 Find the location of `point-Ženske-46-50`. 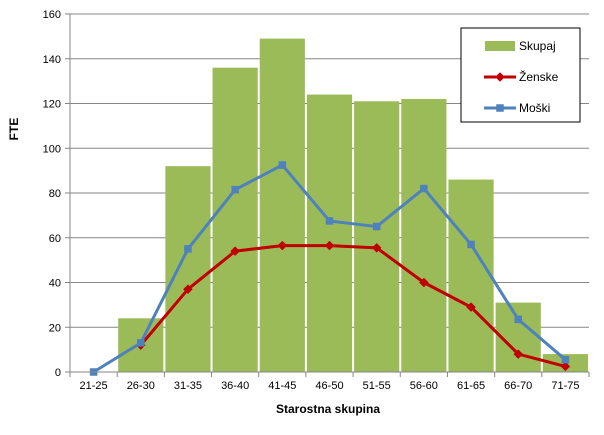

point-Ženske-46-50 is located at coordinates (329, 245).